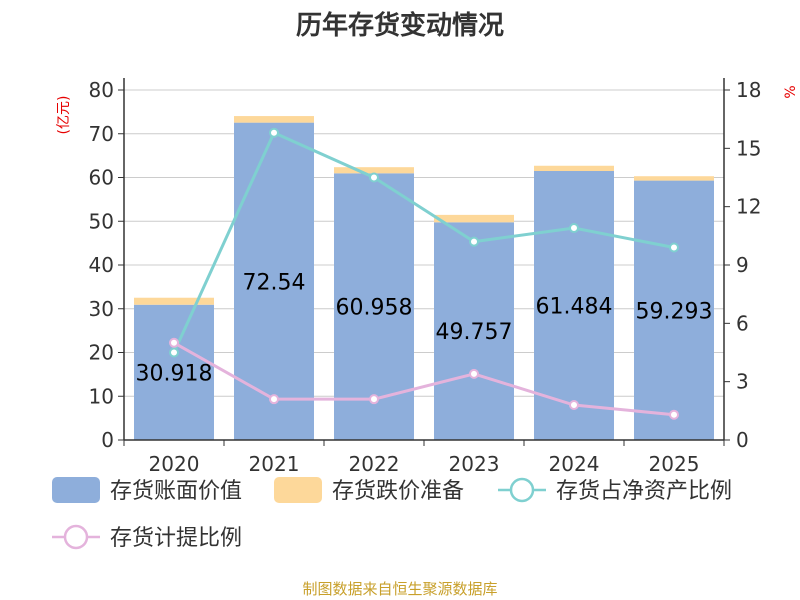 This screenshot has height=600, width=800. I want to click on bar-impairment-2021, so click(274, 119).